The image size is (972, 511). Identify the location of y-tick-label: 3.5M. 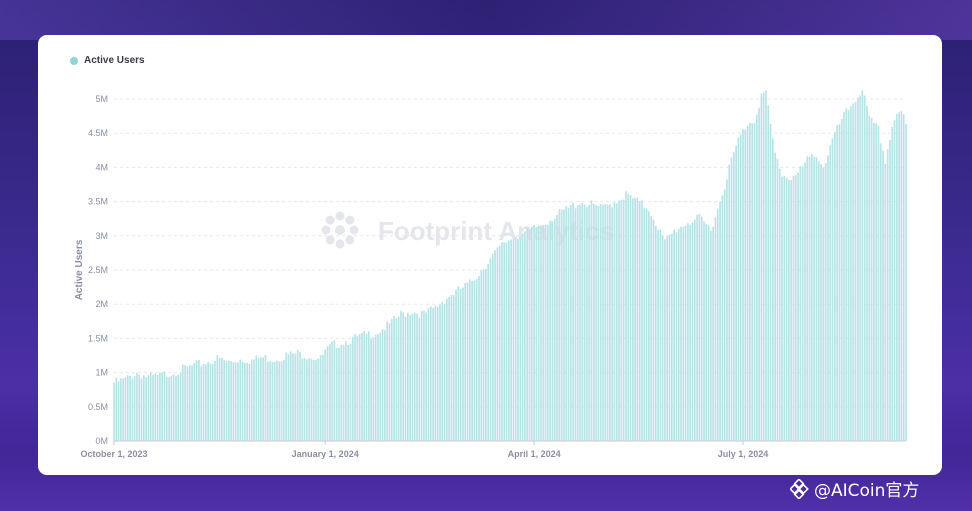
(98, 202).